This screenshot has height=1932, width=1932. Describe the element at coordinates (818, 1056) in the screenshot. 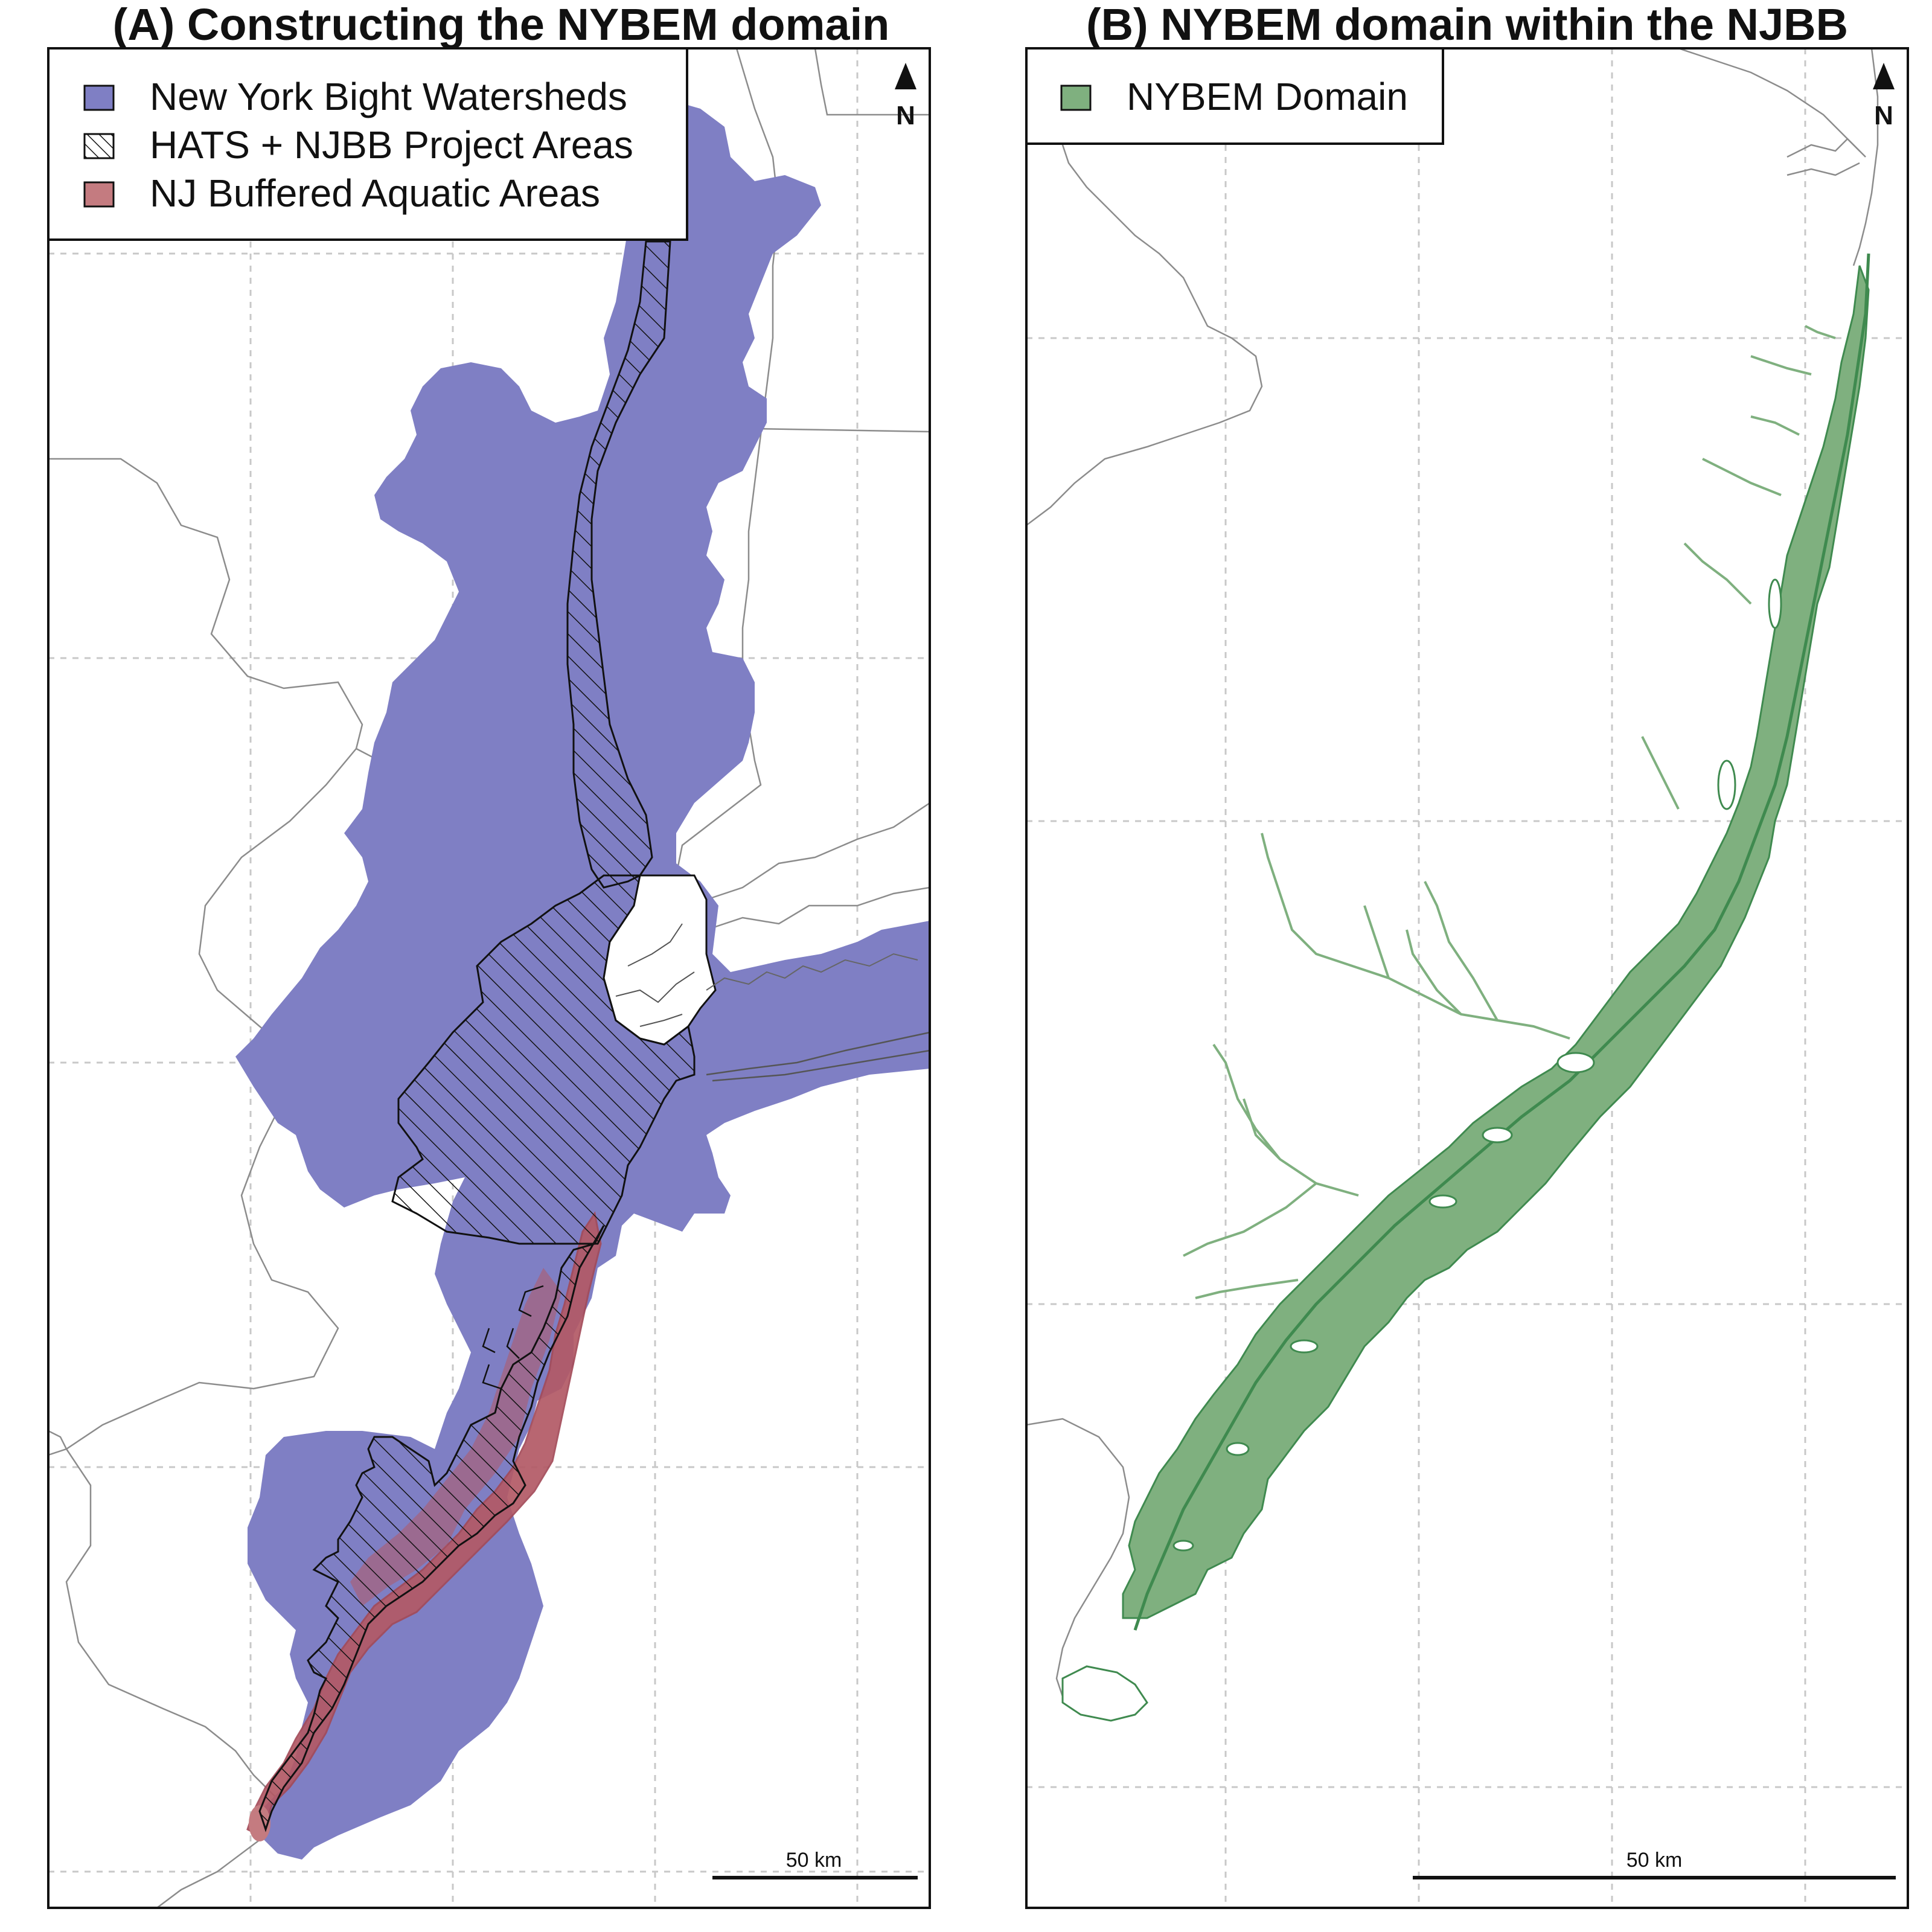

I see `long-island-coast` at that location.